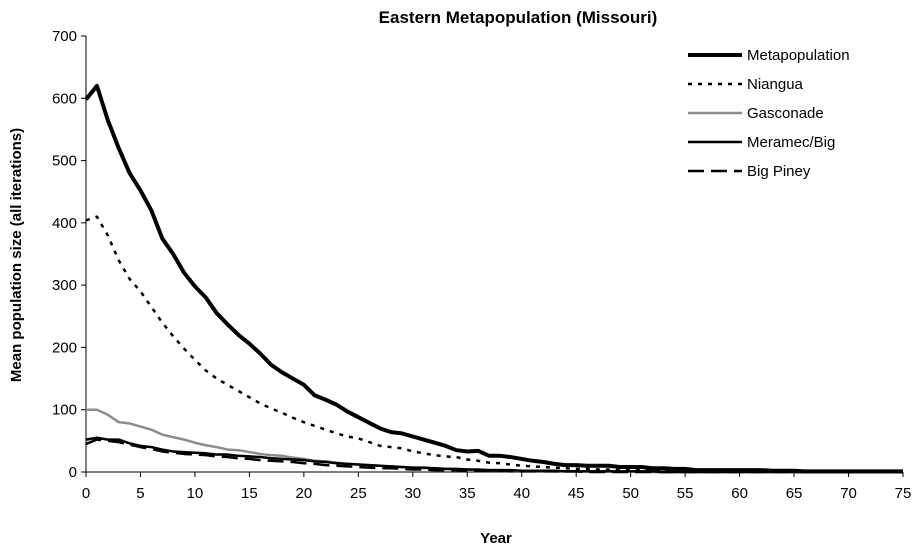 The width and height of the screenshot is (915, 548). I want to click on x-tick-label: 65, so click(794, 493).